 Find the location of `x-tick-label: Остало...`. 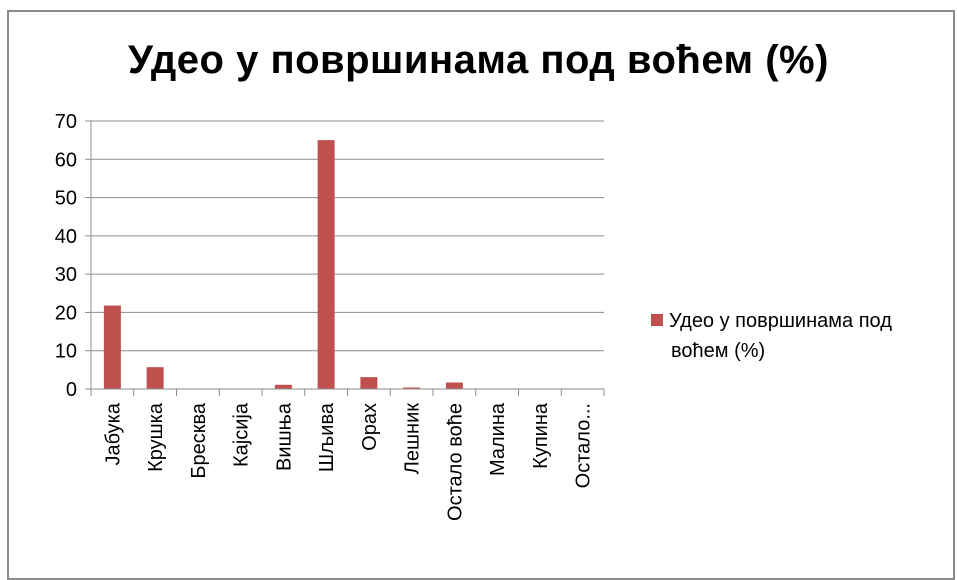

x-tick-label: Остало... is located at coordinates (584, 445).